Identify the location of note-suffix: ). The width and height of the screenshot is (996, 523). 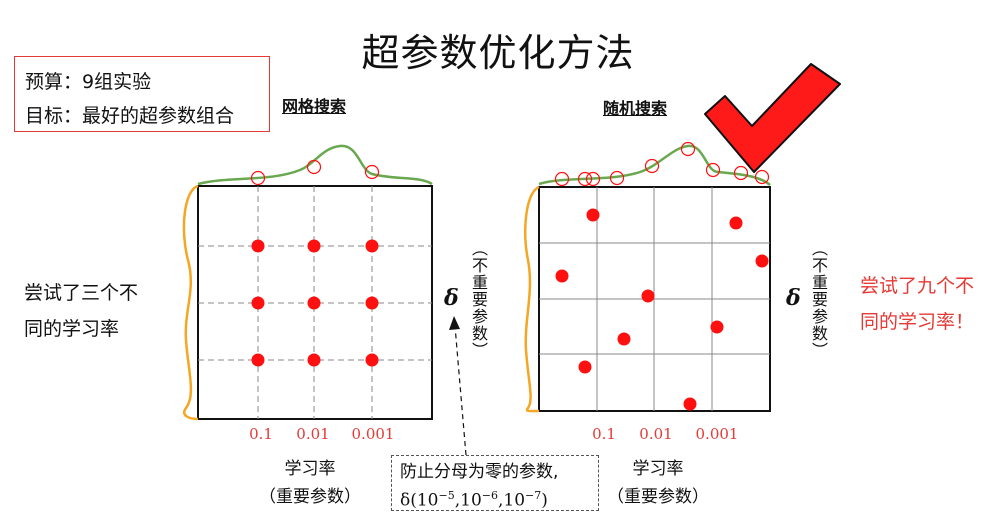
(544, 500).